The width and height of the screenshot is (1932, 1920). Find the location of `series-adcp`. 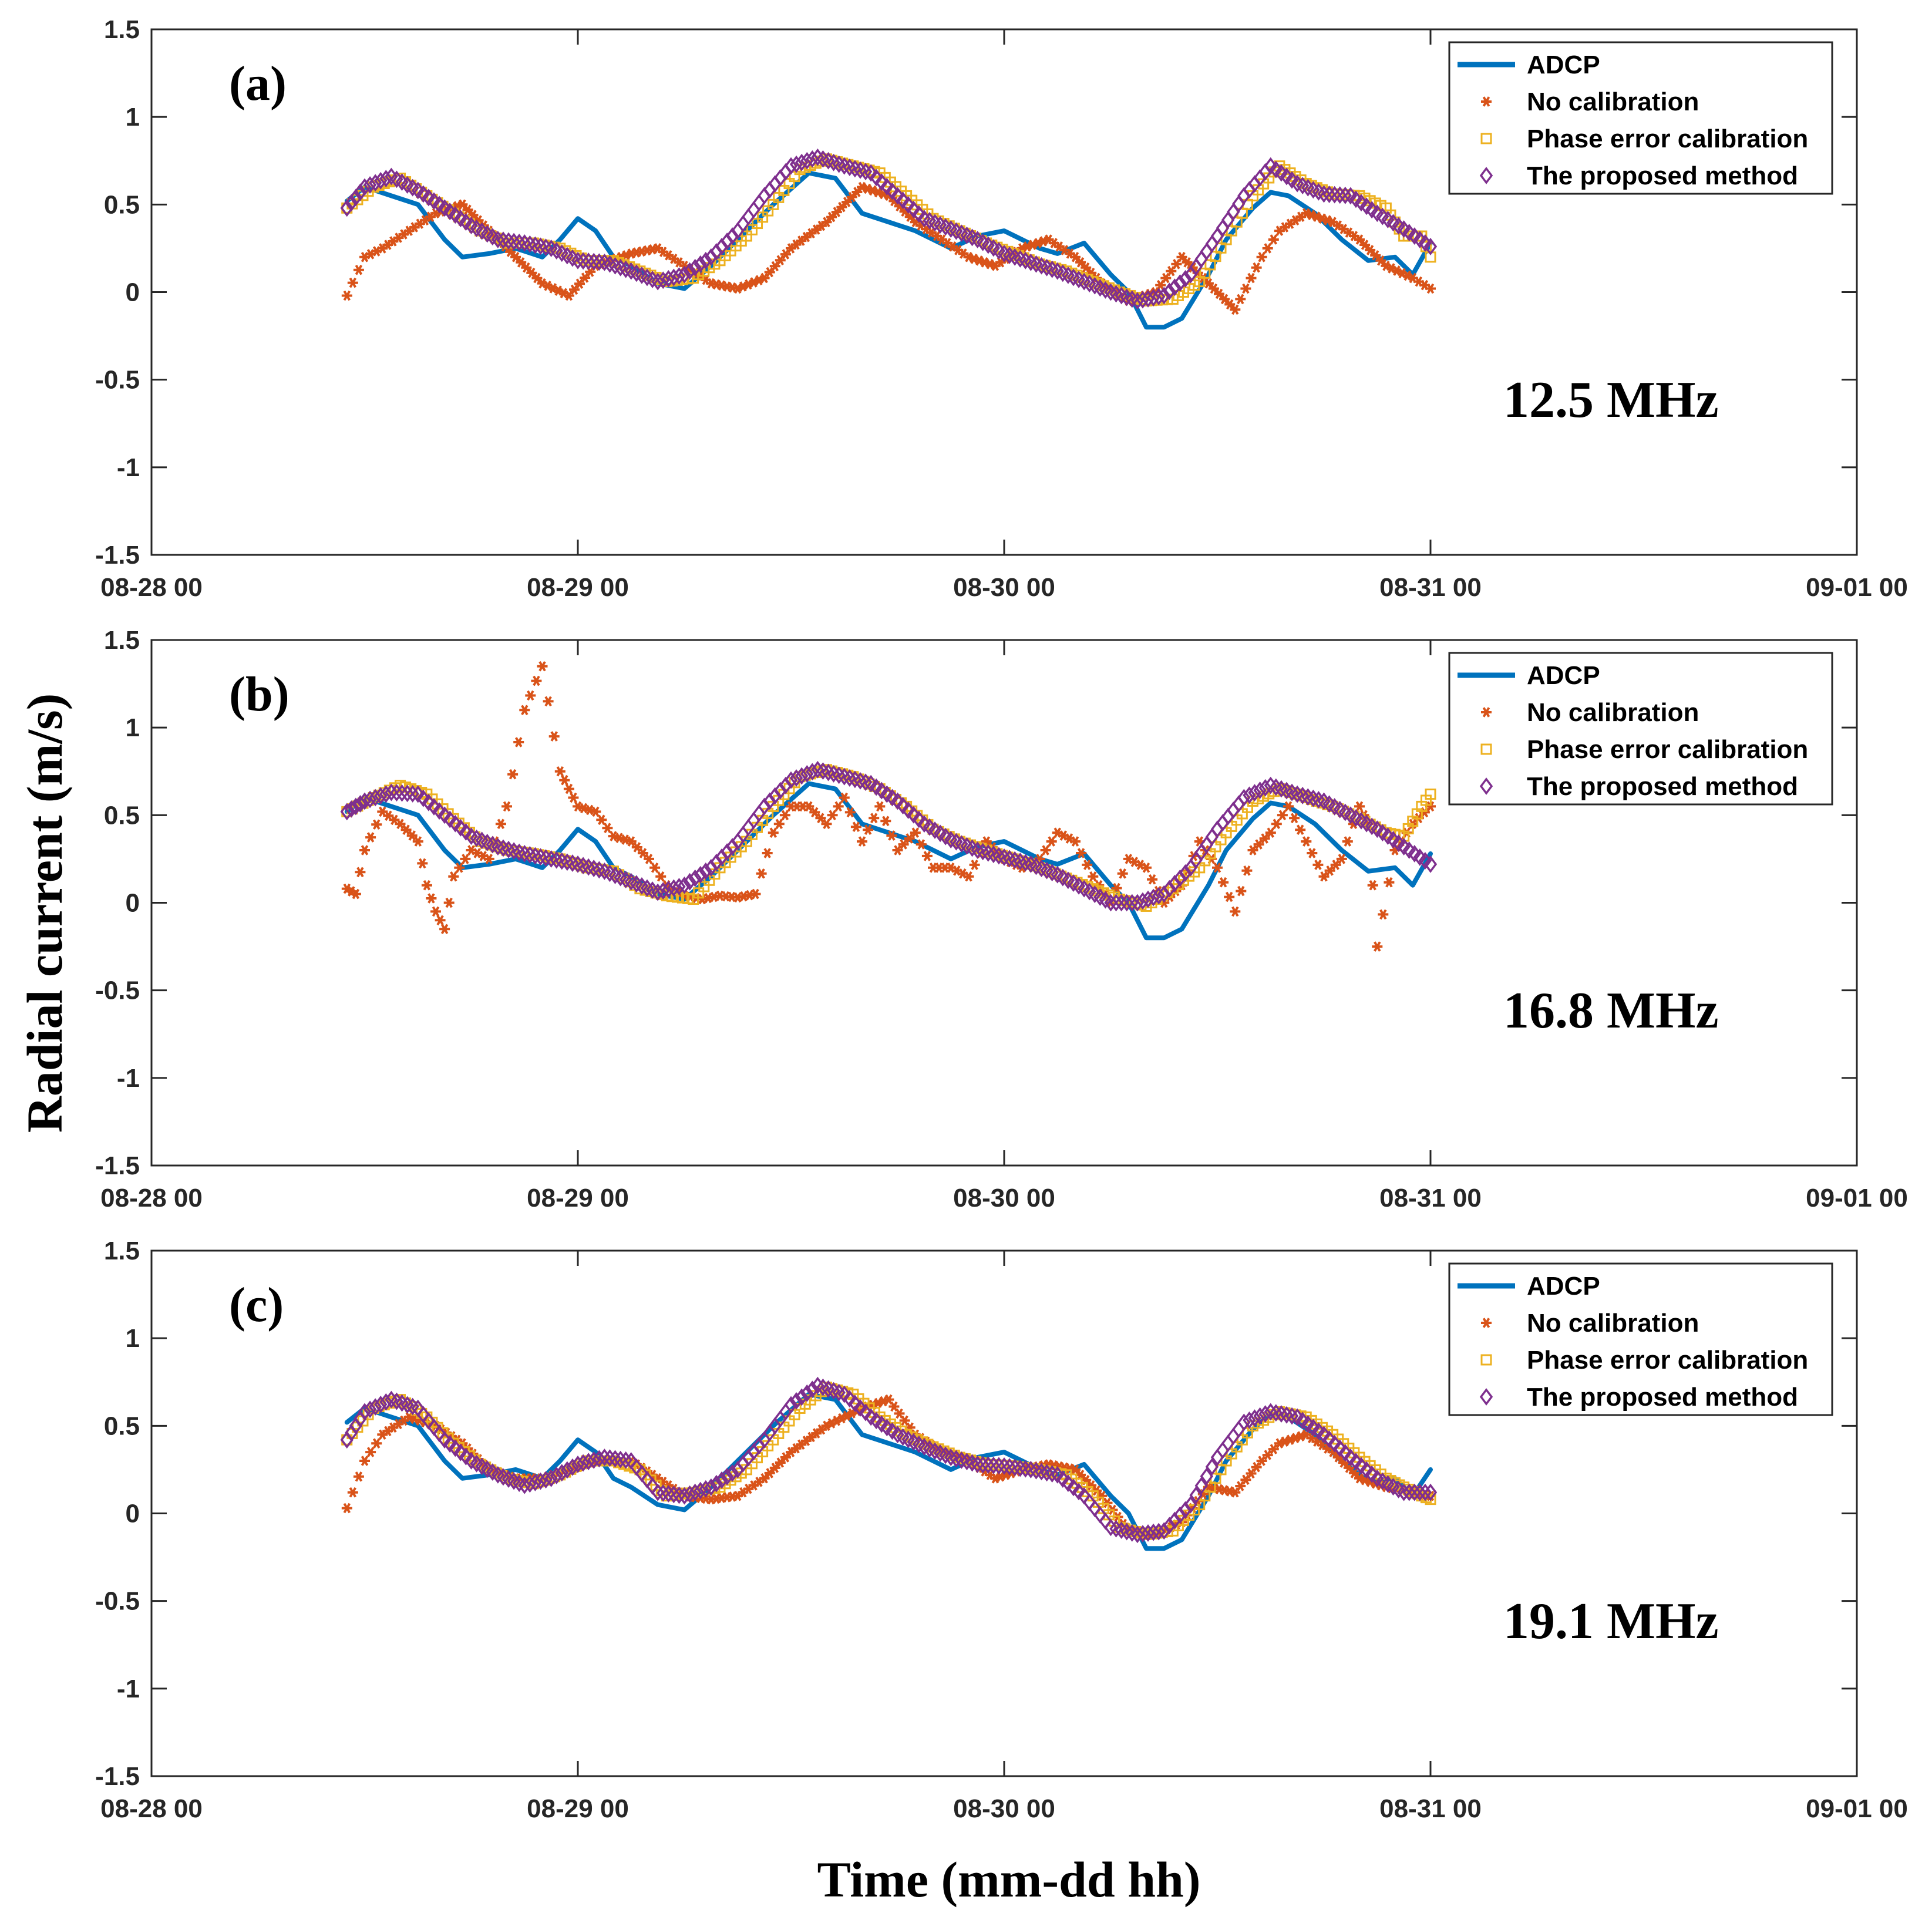

series-adcp is located at coordinates (888, 250).